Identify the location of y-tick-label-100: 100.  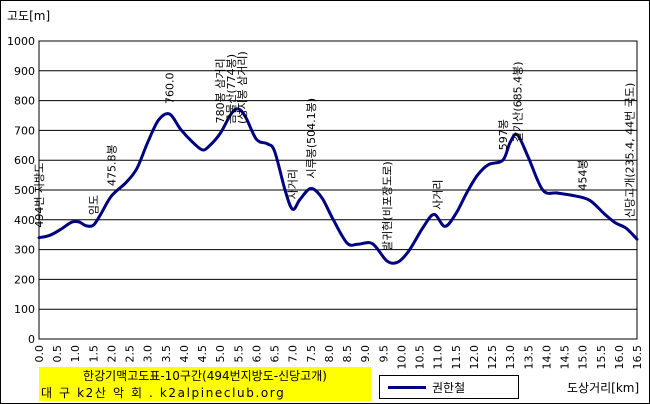
(24, 309).